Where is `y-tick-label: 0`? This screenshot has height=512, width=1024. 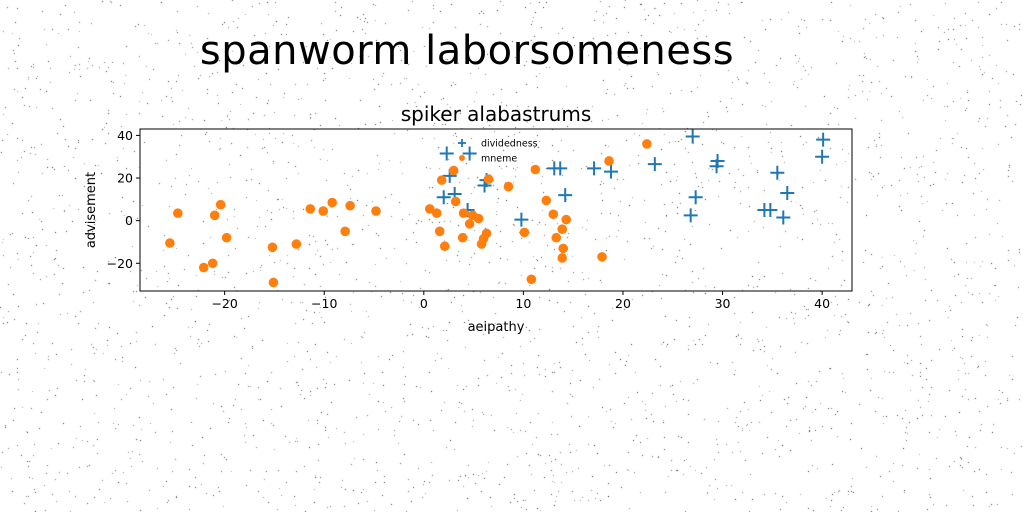
y-tick-label: 0 is located at coordinates (129, 220).